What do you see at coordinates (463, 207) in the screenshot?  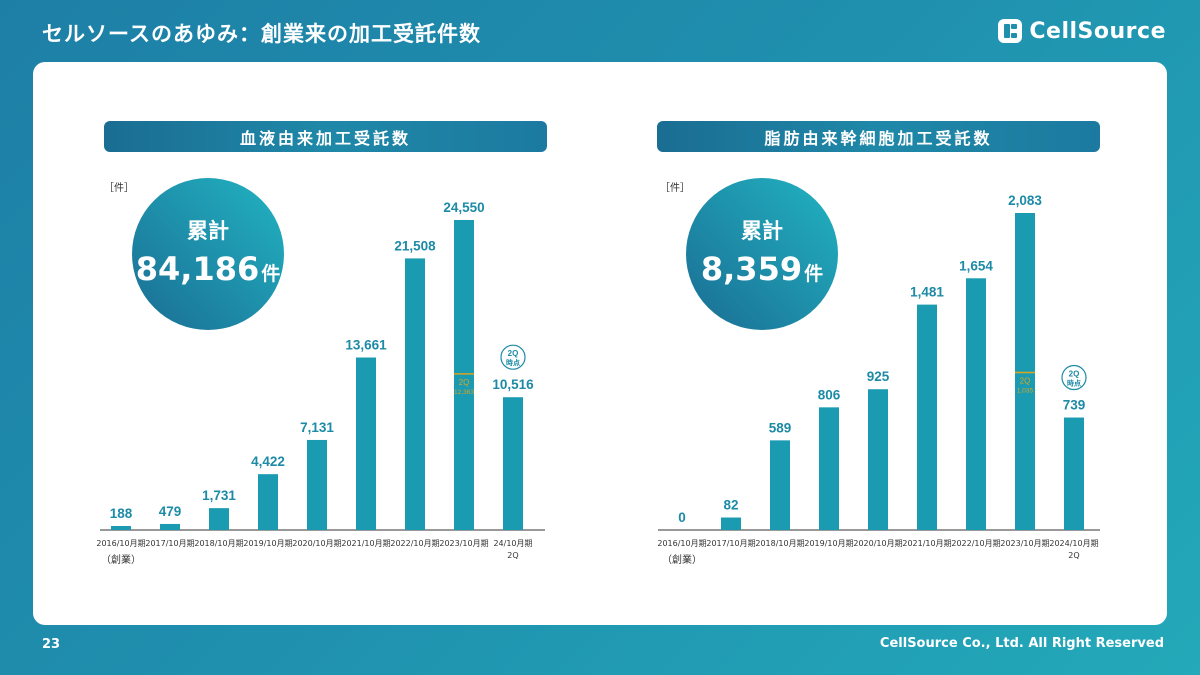 I see `data-label: 24,550` at bounding box center [463, 207].